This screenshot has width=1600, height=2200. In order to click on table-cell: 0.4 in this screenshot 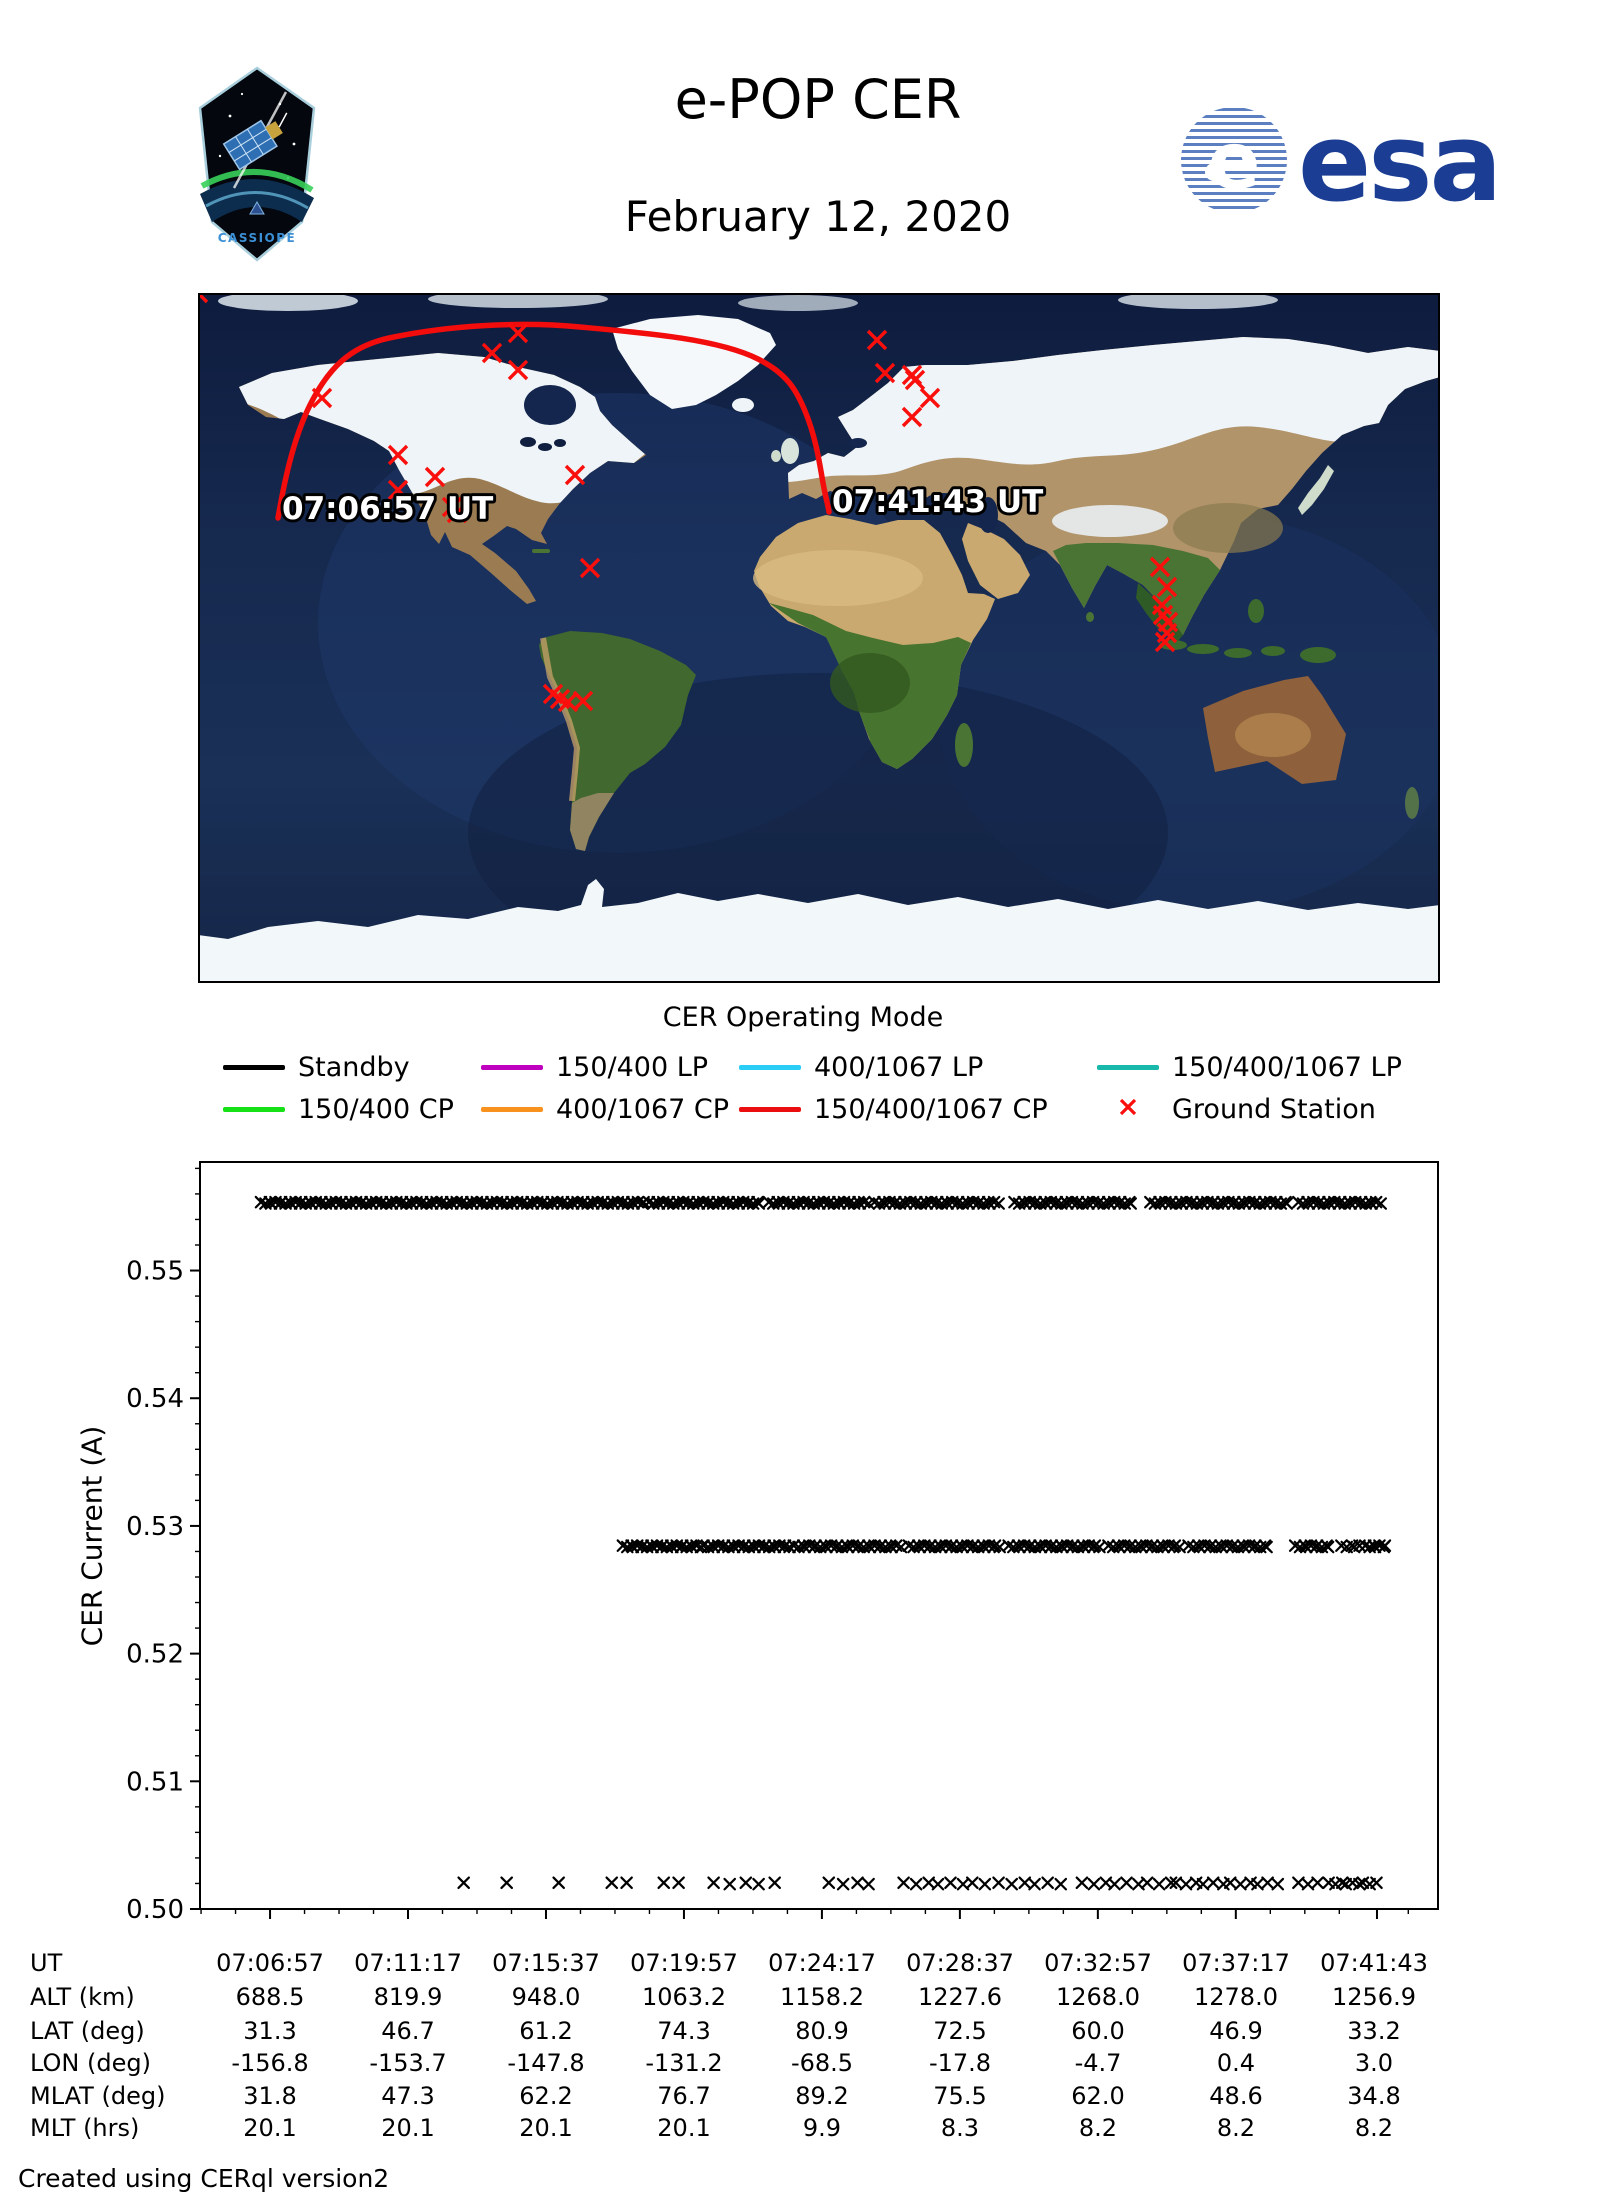, I will do `click(1236, 2063)`.